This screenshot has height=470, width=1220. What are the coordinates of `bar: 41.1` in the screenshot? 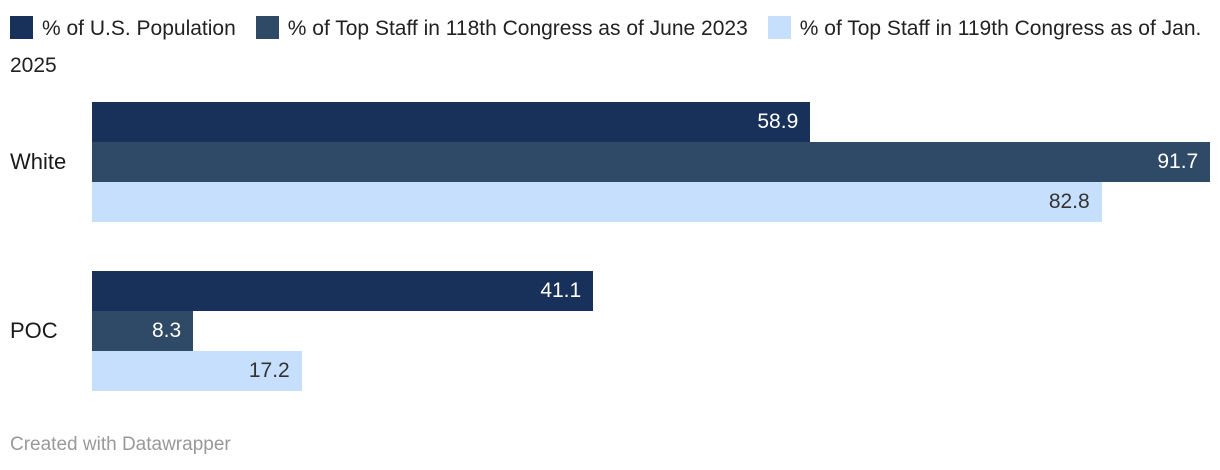 It's located at (343, 291).